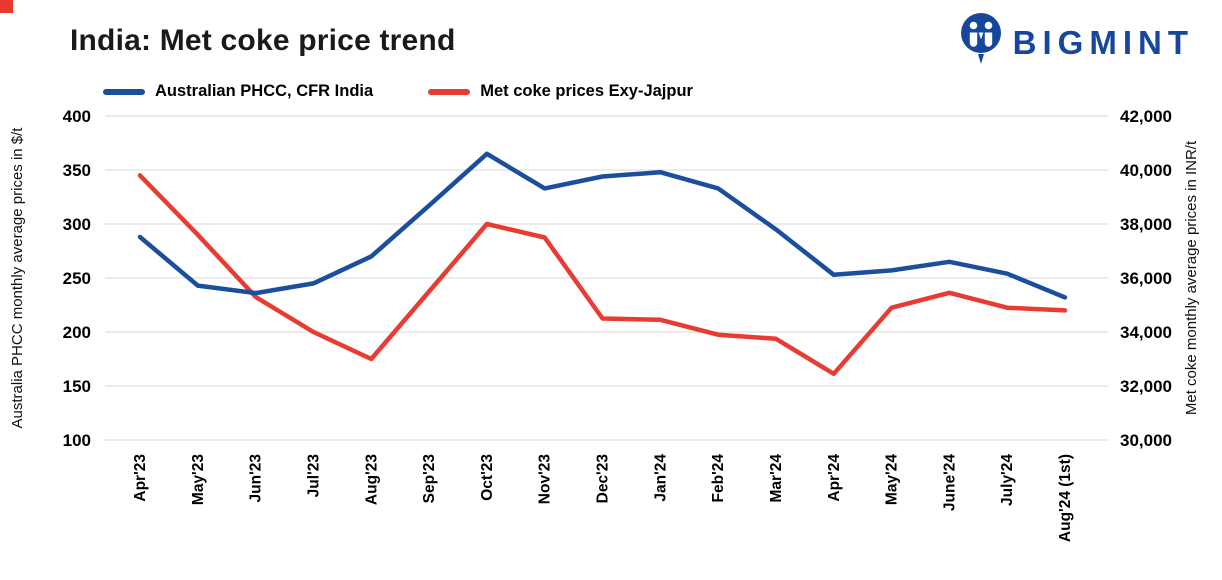 This screenshot has width=1222, height=580. I want to click on x-axis-label: Oct'23, so click(487, 477).